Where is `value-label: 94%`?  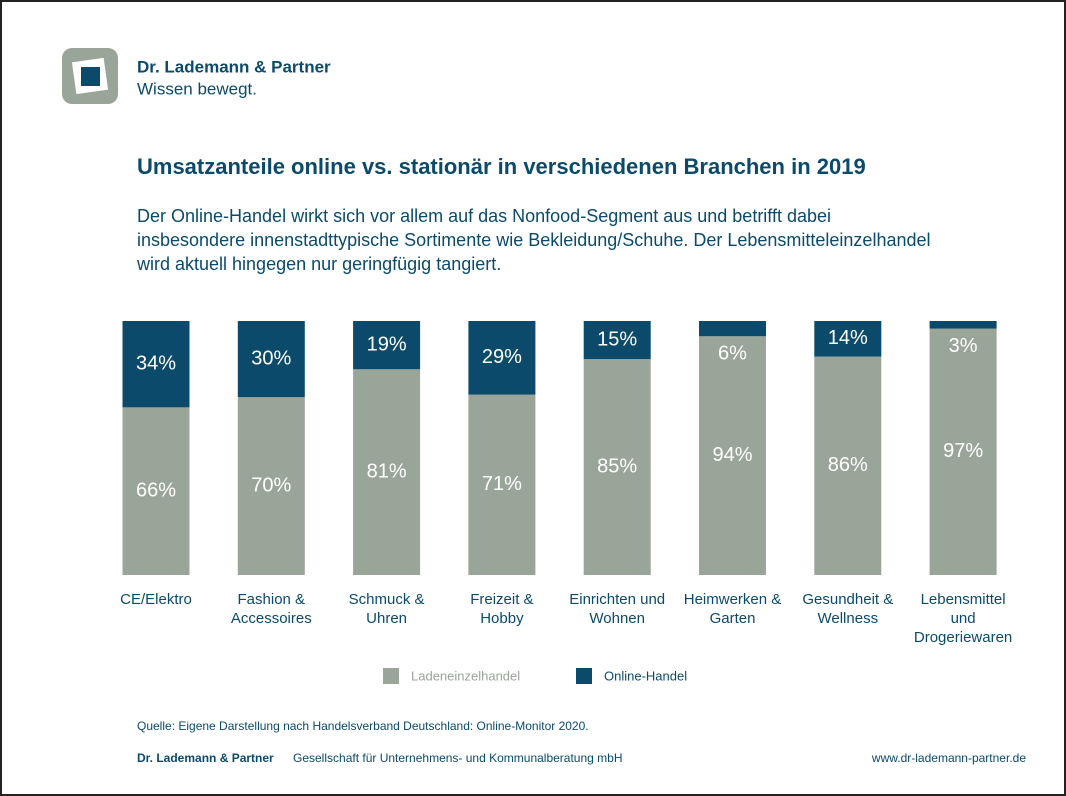
value-label: 94% is located at coordinates (732, 455).